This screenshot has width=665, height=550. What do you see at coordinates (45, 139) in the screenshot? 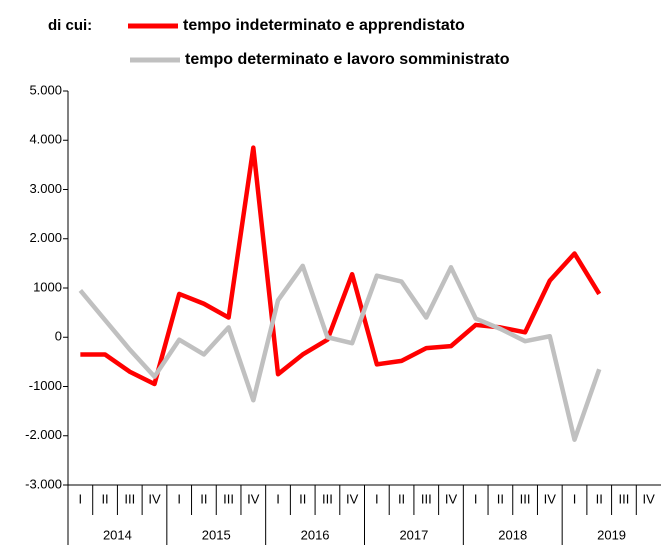
I see `y-tick-label: 4.000` at bounding box center [45, 139].